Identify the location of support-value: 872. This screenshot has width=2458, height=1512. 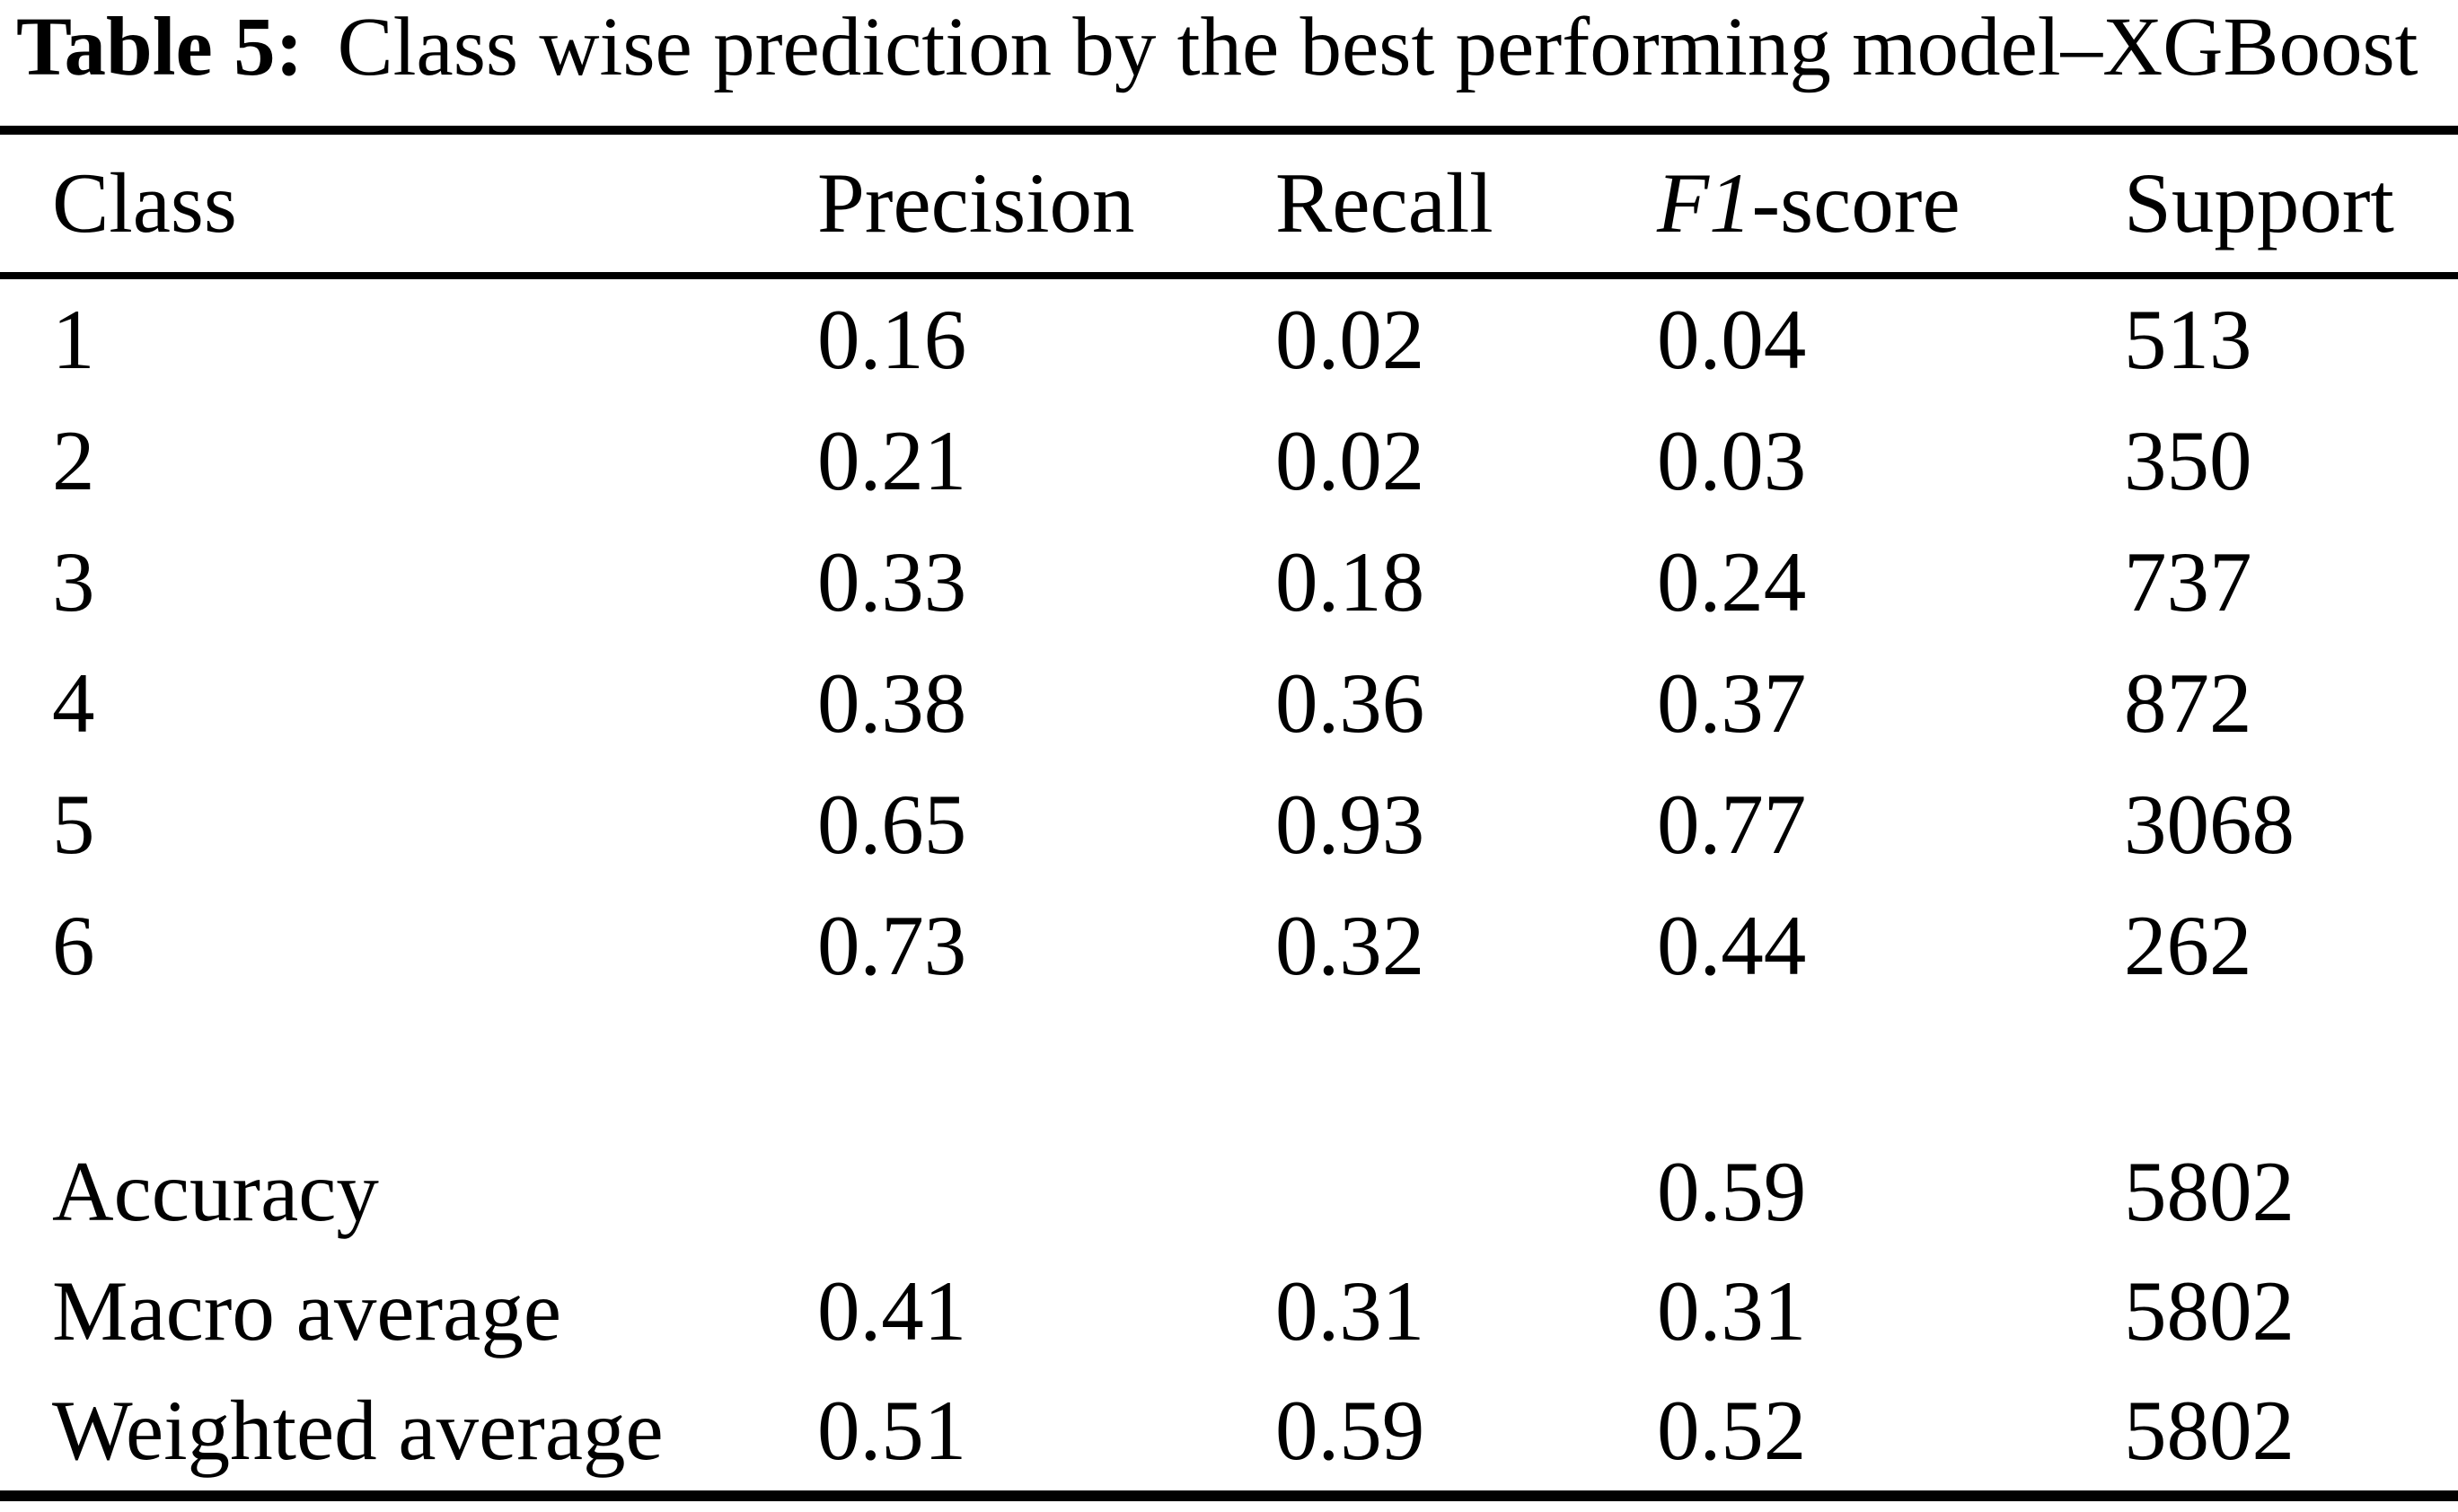
(2188, 703).